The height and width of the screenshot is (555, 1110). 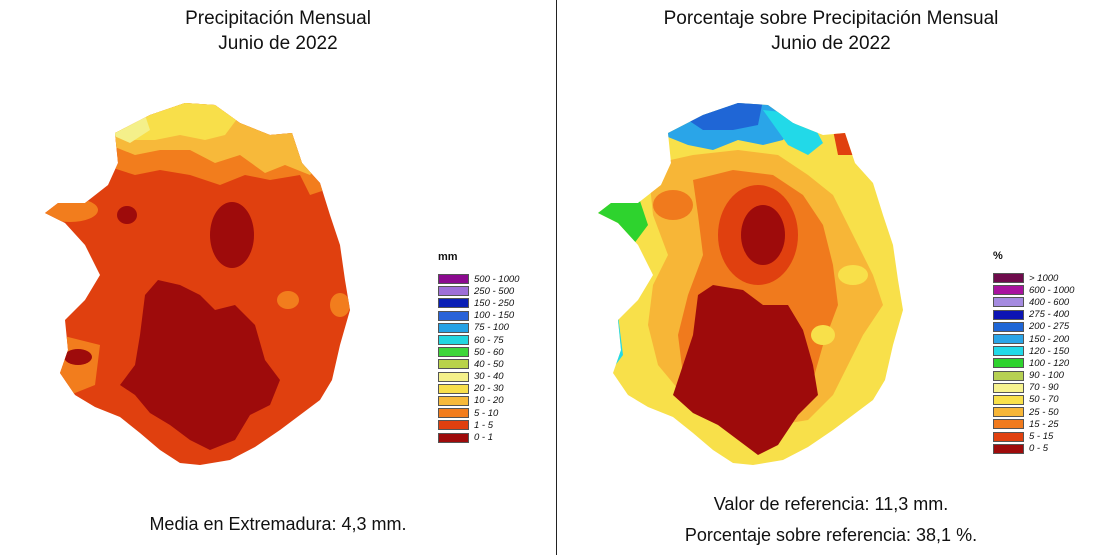 I want to click on left-legend-row: 75 - 100, so click(x=478, y=328).